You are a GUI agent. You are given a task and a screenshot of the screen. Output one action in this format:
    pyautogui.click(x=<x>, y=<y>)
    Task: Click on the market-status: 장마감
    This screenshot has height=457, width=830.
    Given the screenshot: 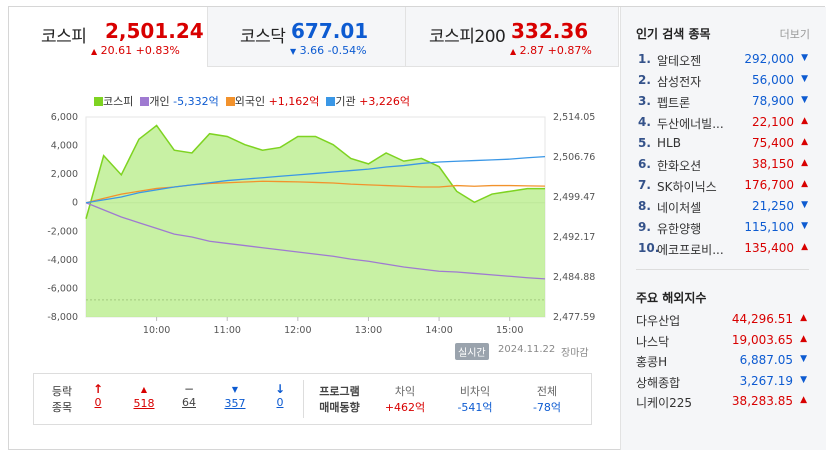 What is the action you would take?
    pyautogui.click(x=575, y=353)
    